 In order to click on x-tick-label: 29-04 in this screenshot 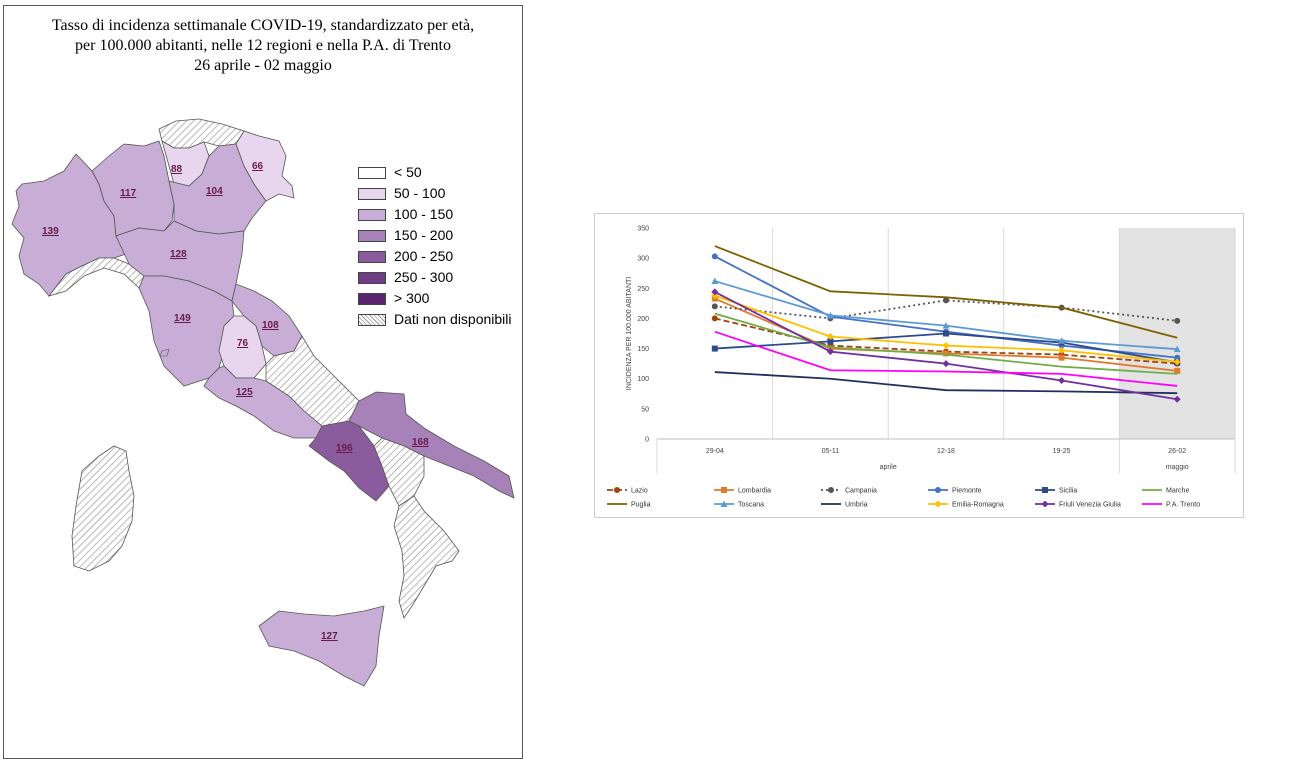, I will do `click(715, 451)`.